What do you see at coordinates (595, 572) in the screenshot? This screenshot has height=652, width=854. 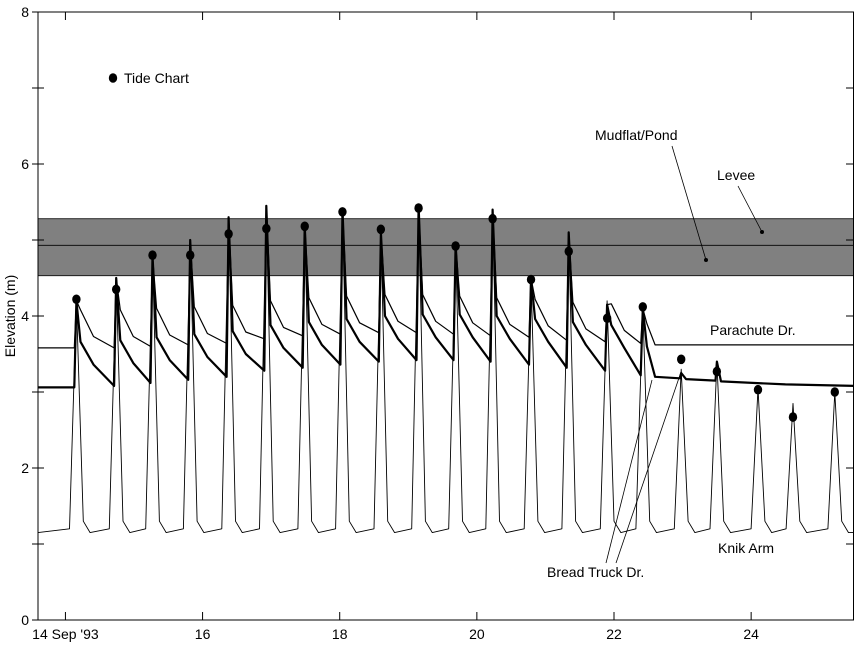 I see `annotation: Bread Truck Dr.` at bounding box center [595, 572].